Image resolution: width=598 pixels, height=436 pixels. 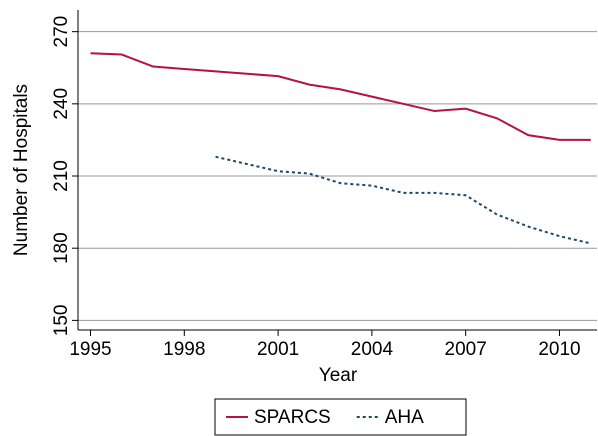 I want to click on y-tick-label: 210, so click(x=61, y=176).